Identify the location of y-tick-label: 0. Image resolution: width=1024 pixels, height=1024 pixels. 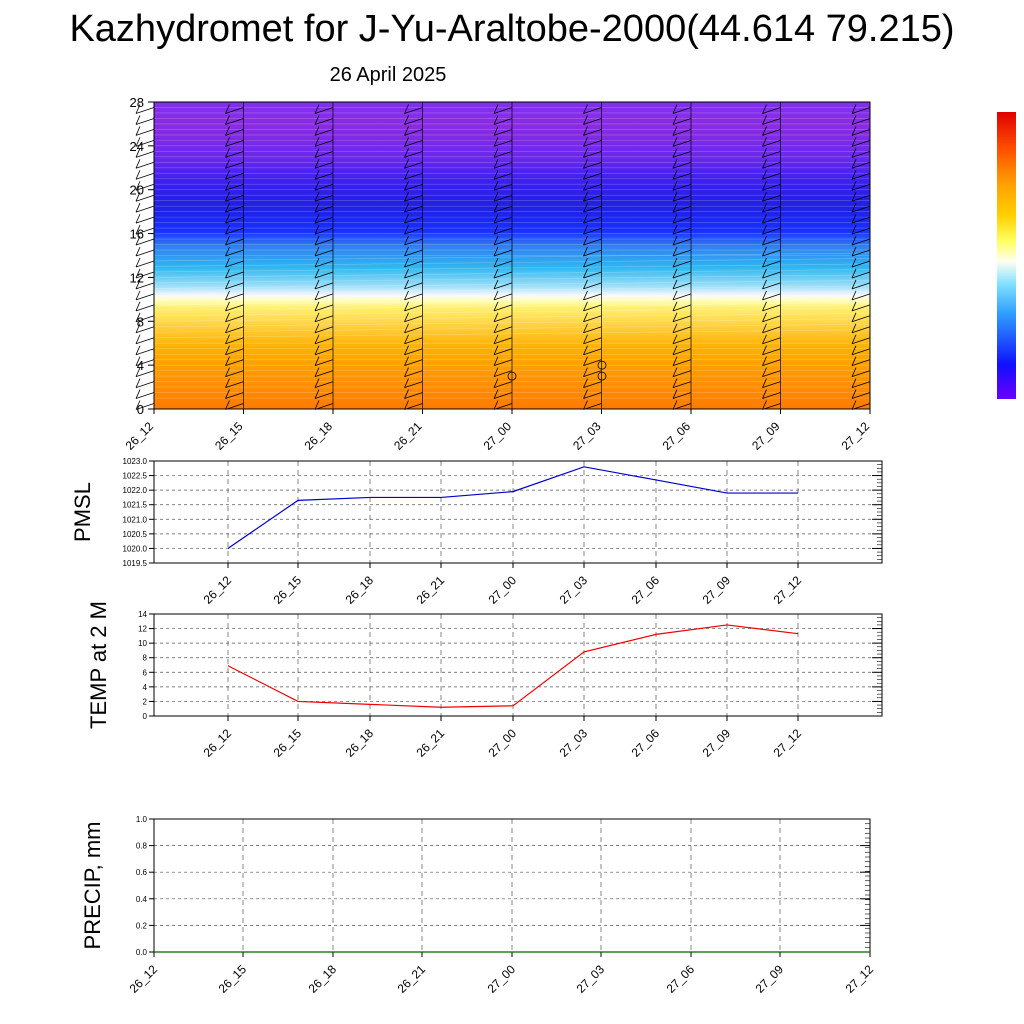
(140, 409).